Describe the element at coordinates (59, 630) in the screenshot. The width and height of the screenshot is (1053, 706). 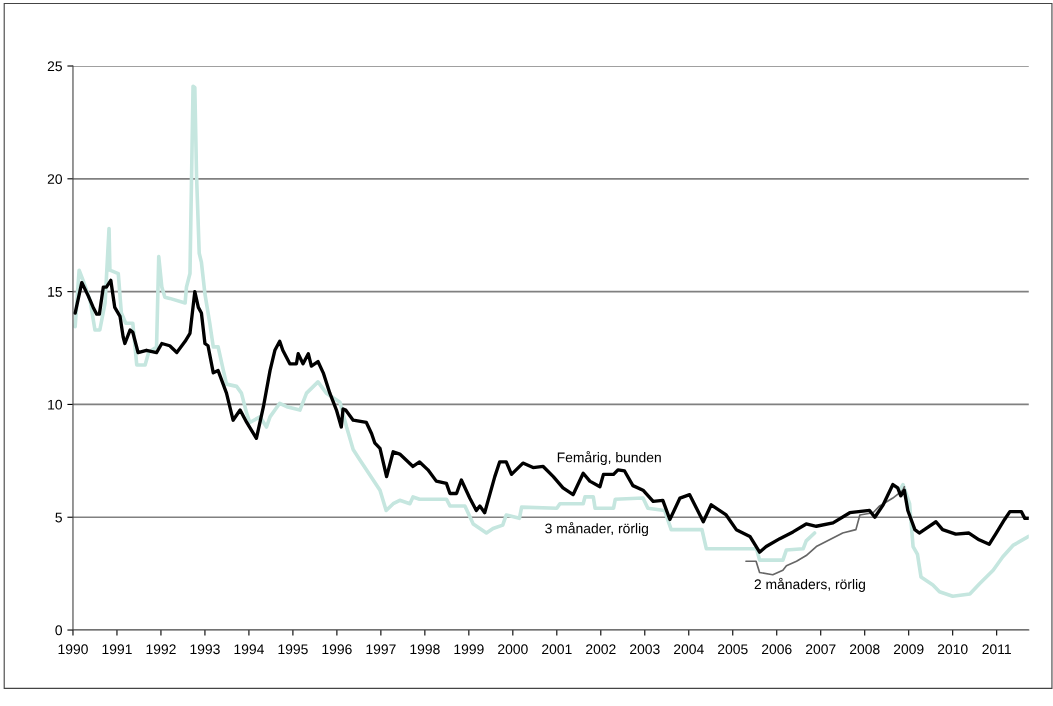
I see `y-tick-label: 0` at that location.